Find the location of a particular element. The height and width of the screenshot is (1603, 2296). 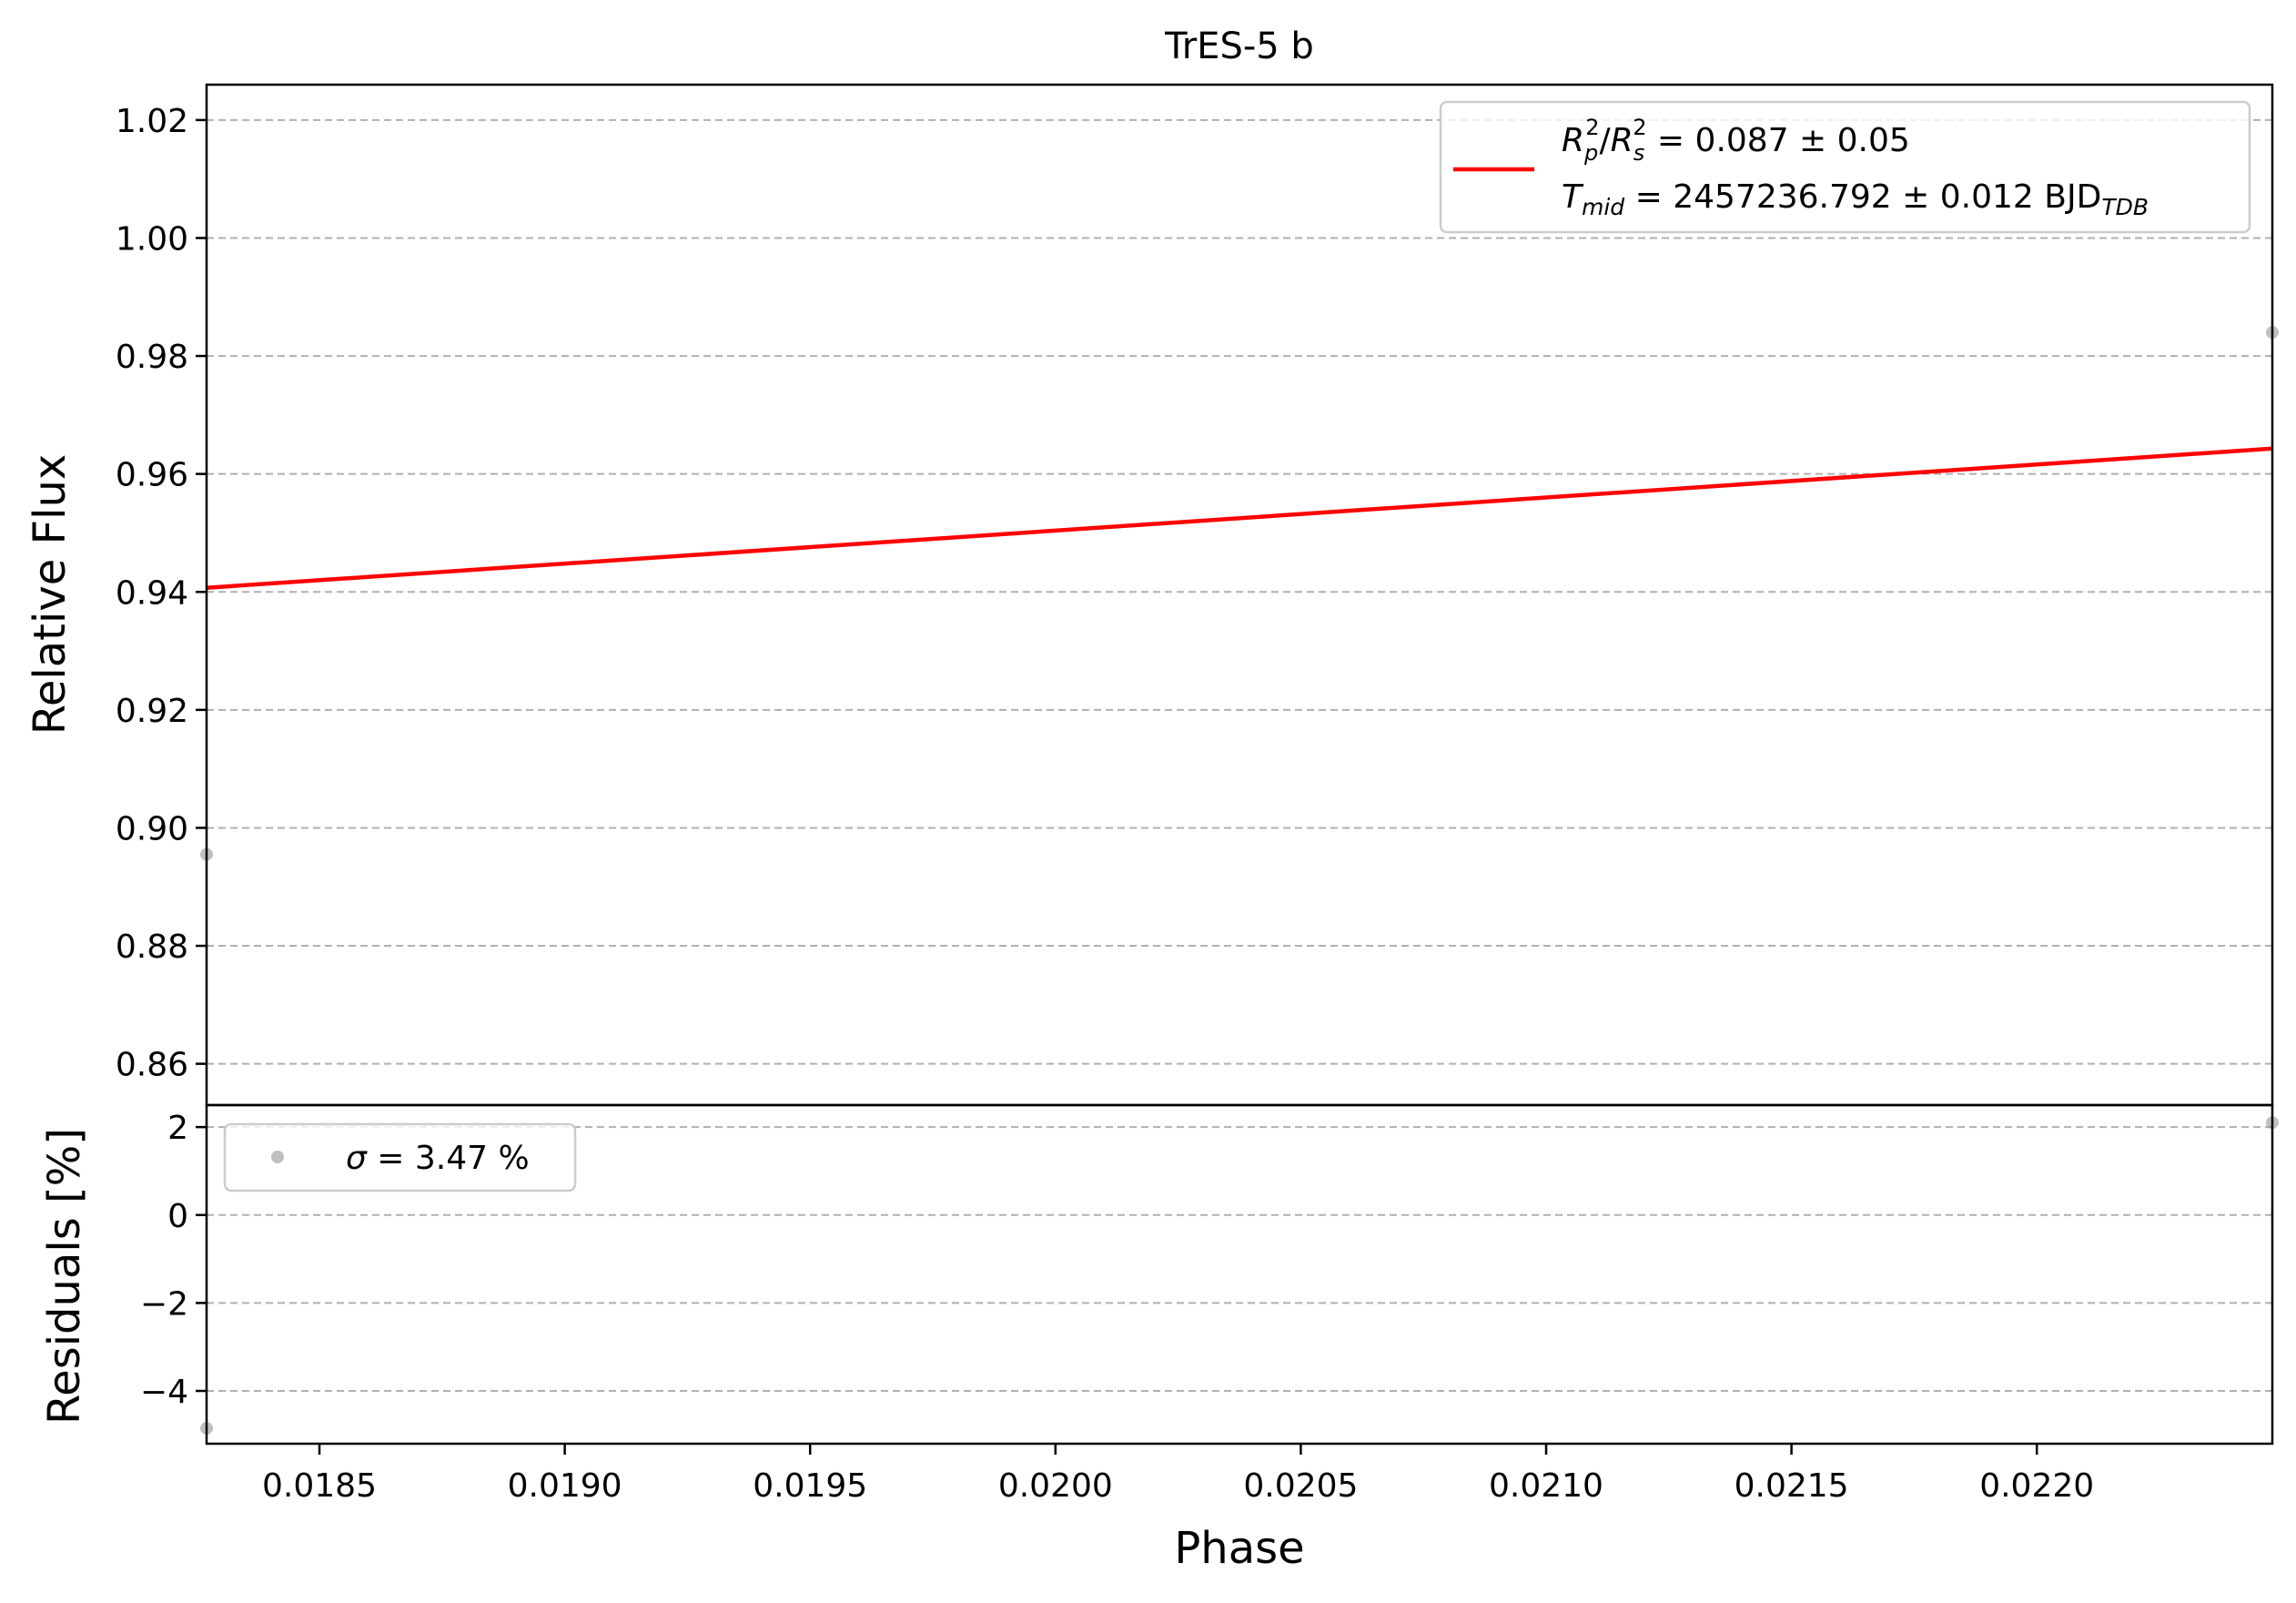

main-y-tick-label: 0.94 is located at coordinates (152, 593).